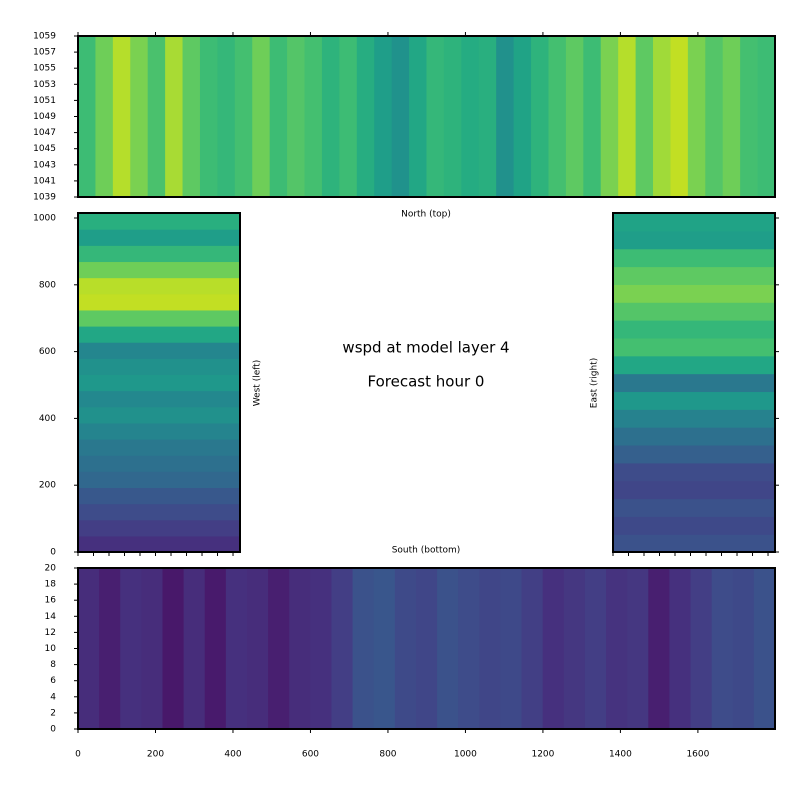  I want to click on x-tick-label: 1400, so click(620, 755).